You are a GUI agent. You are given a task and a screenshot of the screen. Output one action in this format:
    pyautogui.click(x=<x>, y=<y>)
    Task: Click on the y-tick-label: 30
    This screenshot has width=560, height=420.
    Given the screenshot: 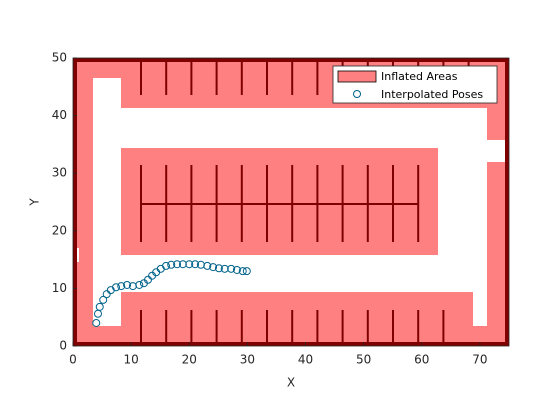 What is the action you would take?
    pyautogui.click(x=59, y=173)
    